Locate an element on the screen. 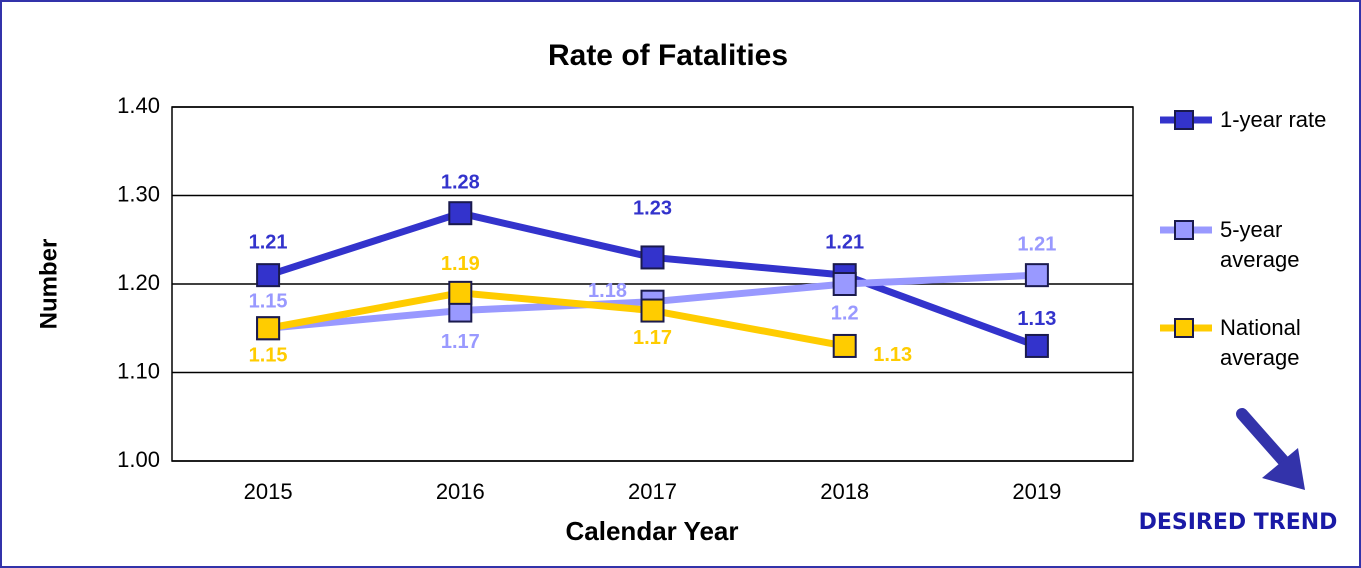 The height and width of the screenshot is (568, 1361). legend-label: 1-year rate is located at coordinates (1273, 119).